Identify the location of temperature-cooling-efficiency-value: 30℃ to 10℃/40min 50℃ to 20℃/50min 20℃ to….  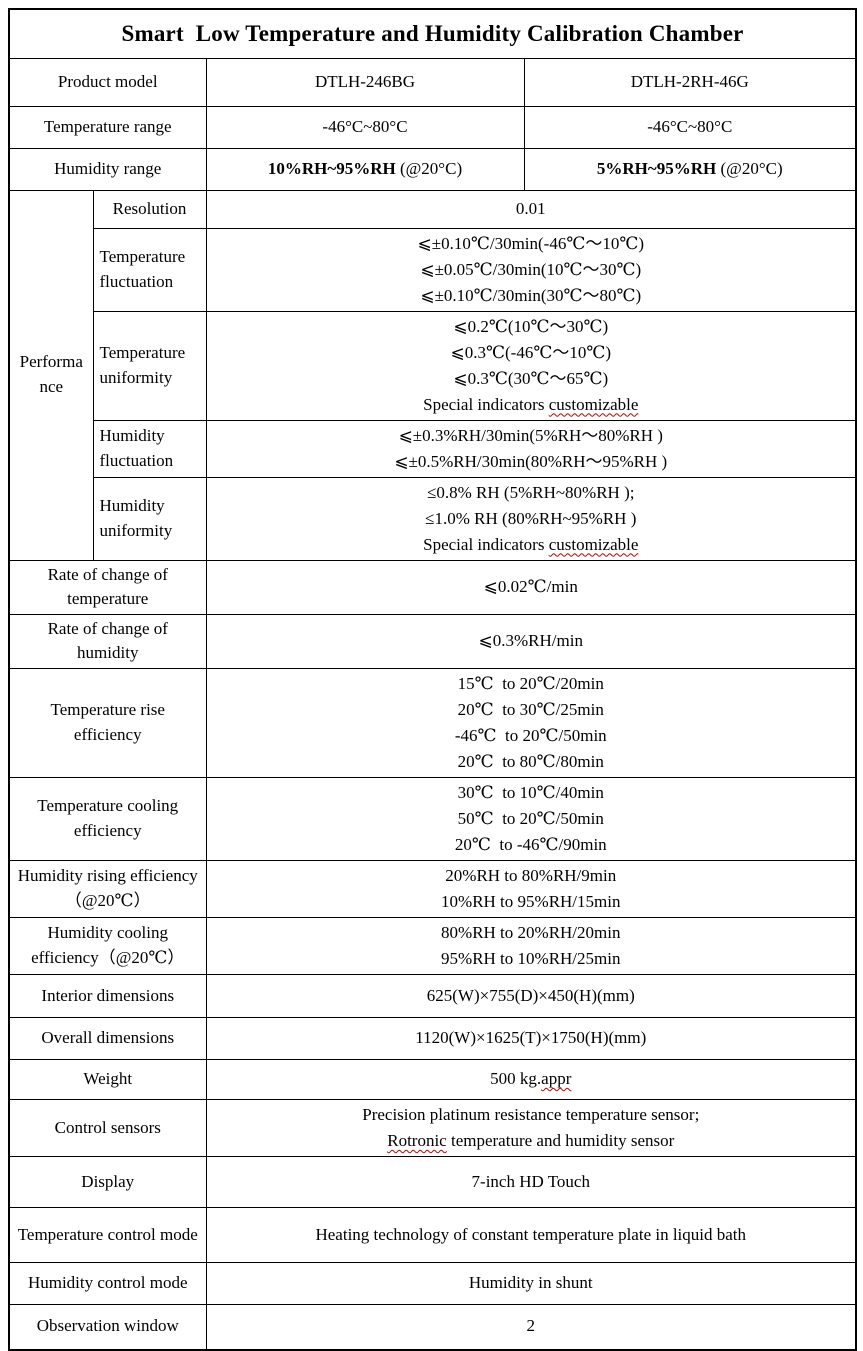
(531, 819).